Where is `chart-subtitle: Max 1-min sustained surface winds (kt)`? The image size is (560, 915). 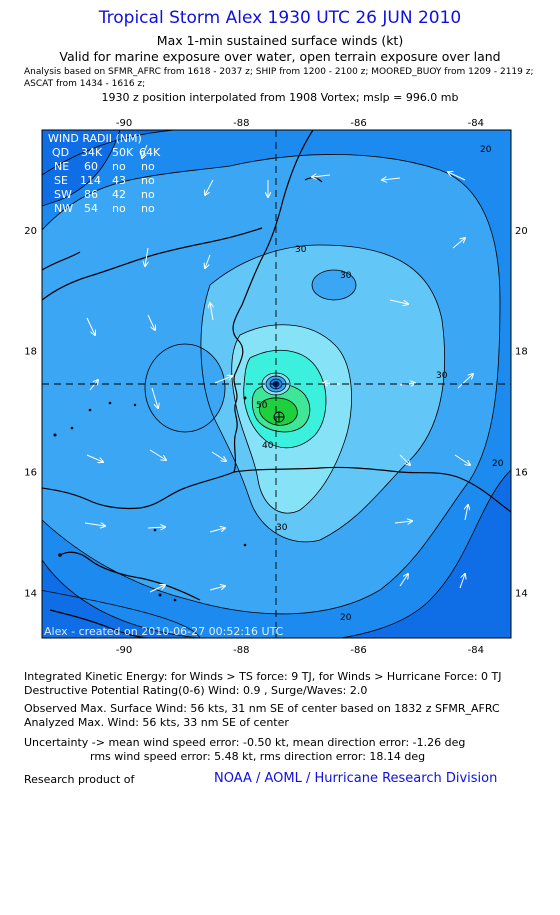
chart-subtitle: Max 1-min sustained surface winds (kt) is located at coordinates (280, 40).